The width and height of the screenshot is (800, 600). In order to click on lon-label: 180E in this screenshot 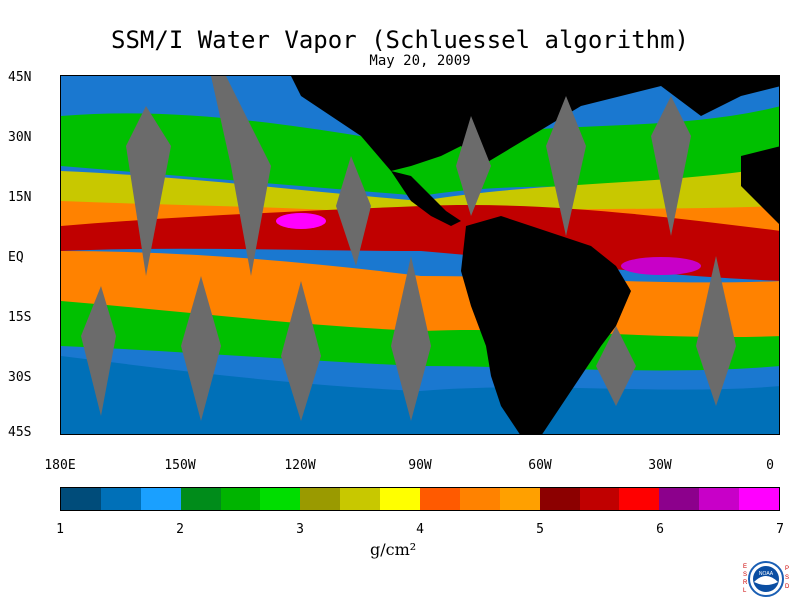, I will do `click(60, 465)`.